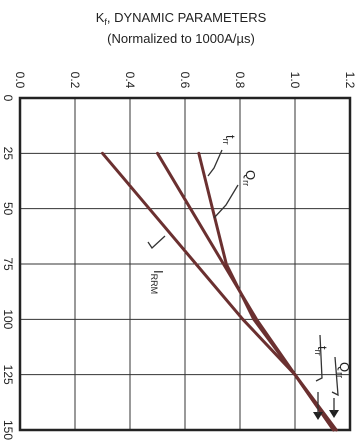  I want to click on chart-title-sub: f, so click(105, 22).